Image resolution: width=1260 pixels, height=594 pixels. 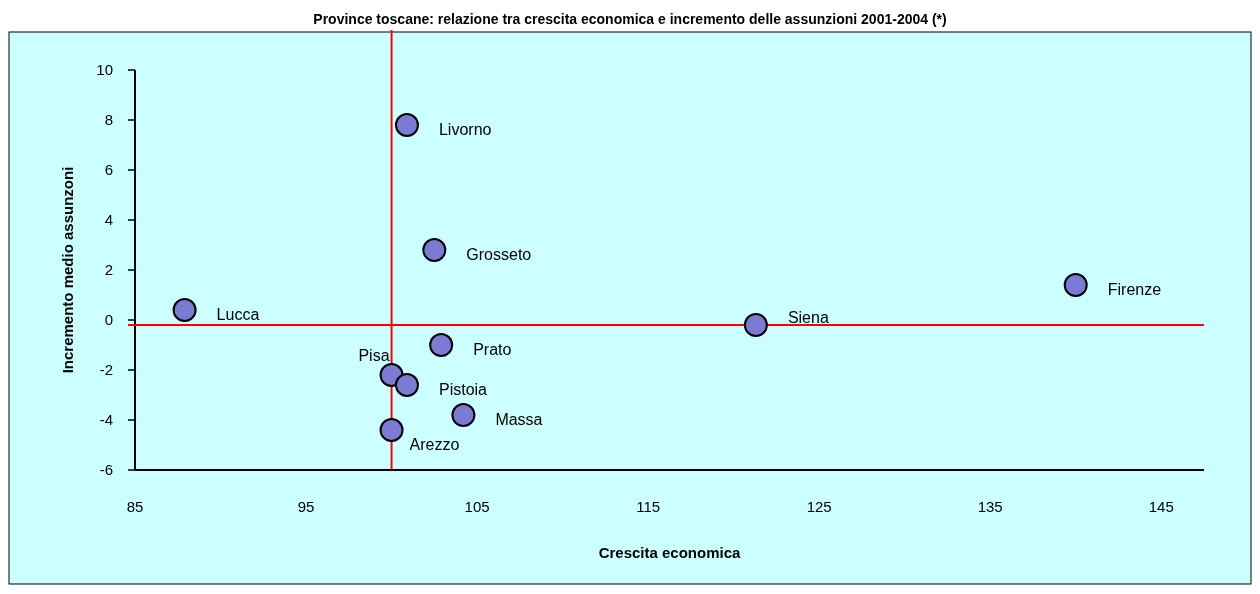 I want to click on x-axis-title: Crescita economica, so click(x=670, y=552).